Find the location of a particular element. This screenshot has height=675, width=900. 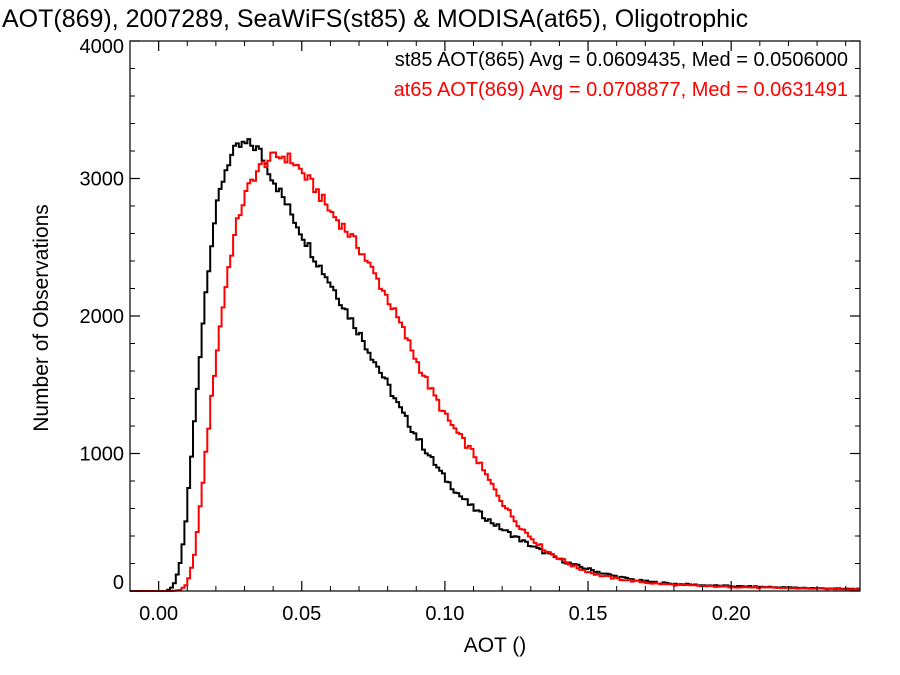

y-tick-label: 1000 is located at coordinates (102, 455).